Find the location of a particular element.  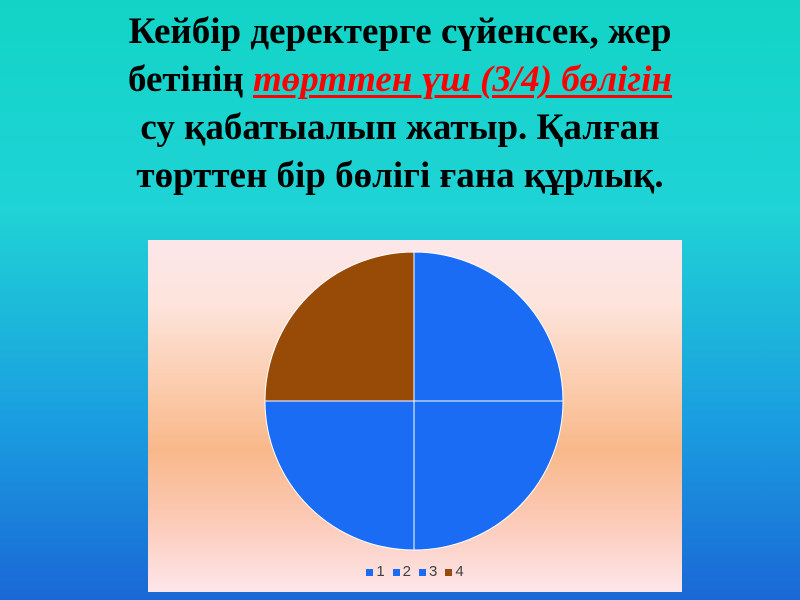

title-line-4: төрттен бір бөлігі ғана құрлық. is located at coordinates (400, 175).